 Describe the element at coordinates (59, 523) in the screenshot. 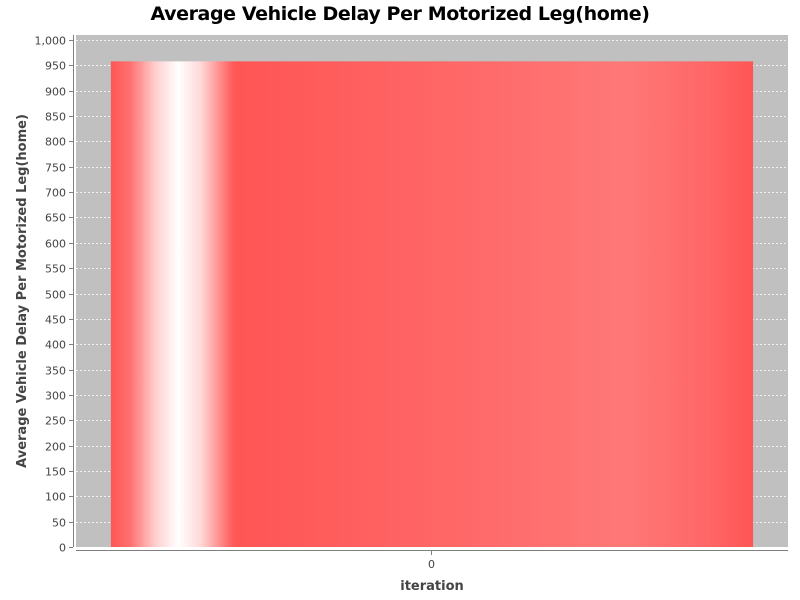

I see `y-tick-label-1: 50` at that location.